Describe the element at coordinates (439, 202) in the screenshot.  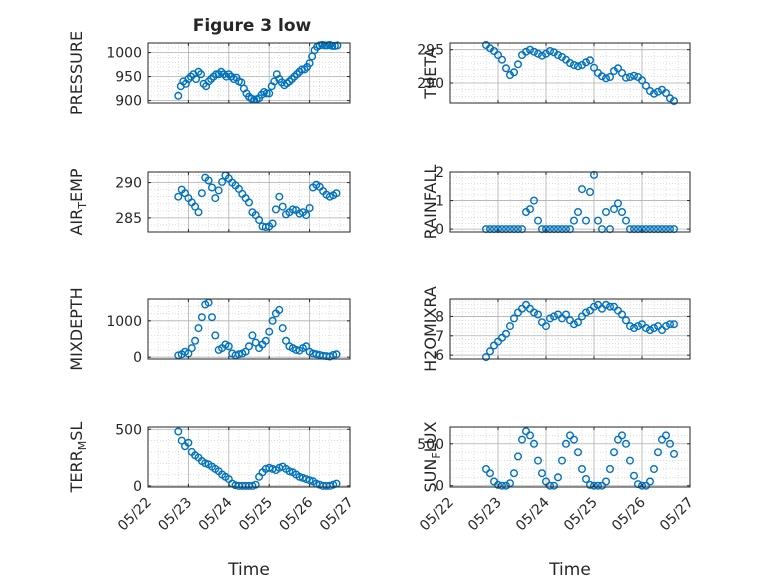
I see `y-tick-label: 1` at that location.